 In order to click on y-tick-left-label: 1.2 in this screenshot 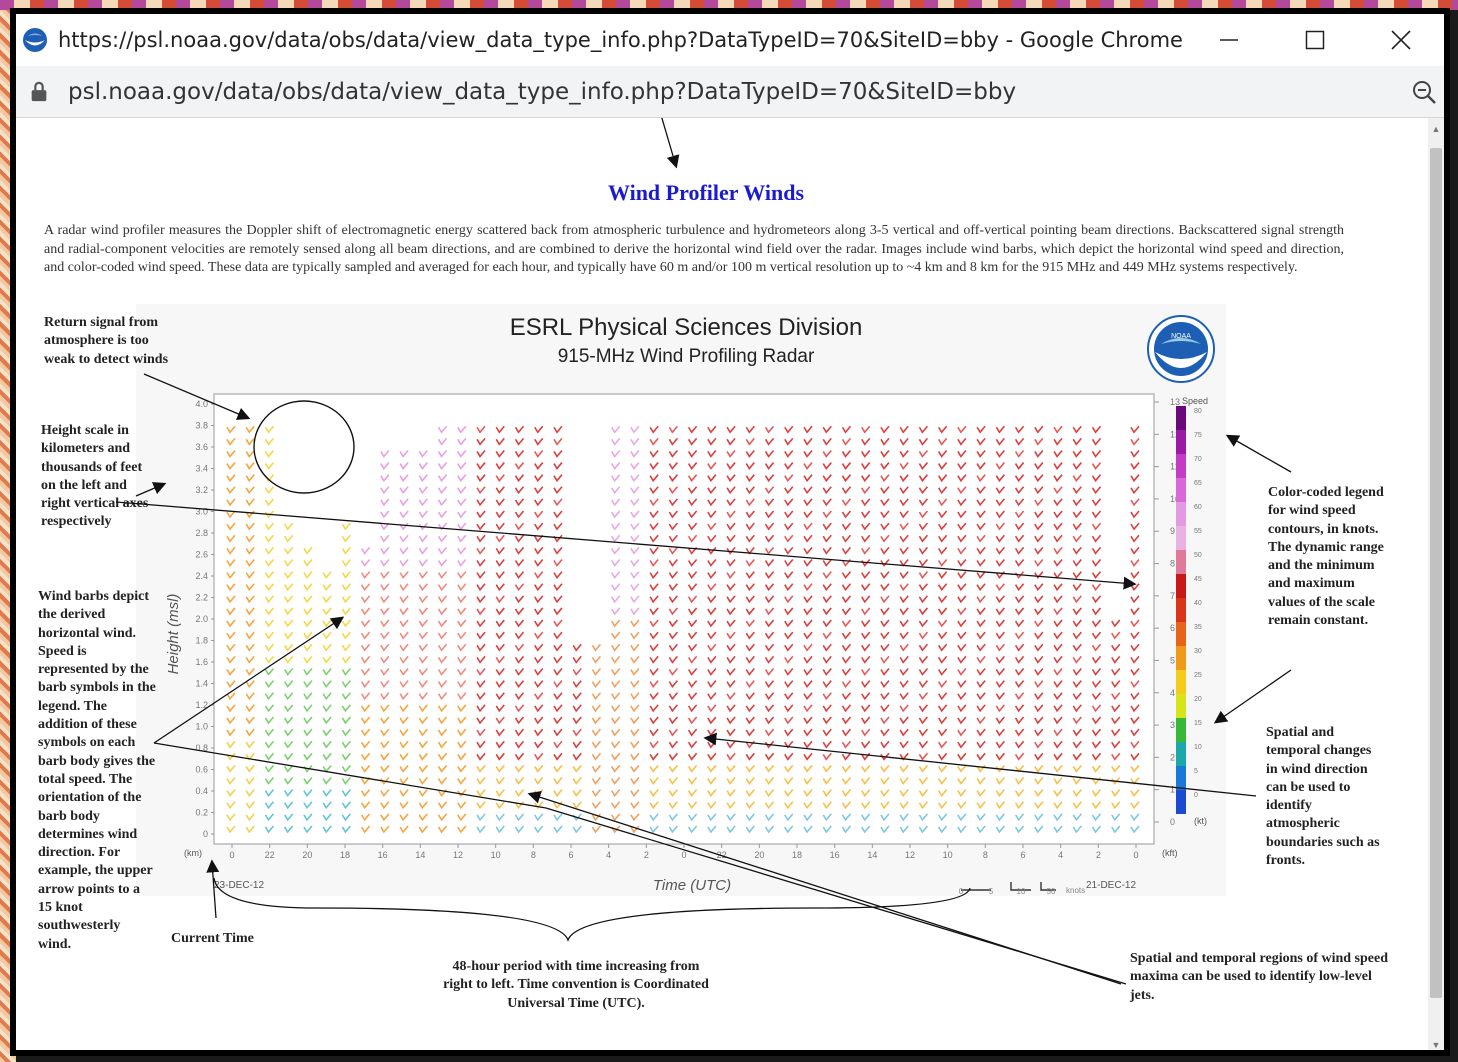, I will do `click(201, 705)`.